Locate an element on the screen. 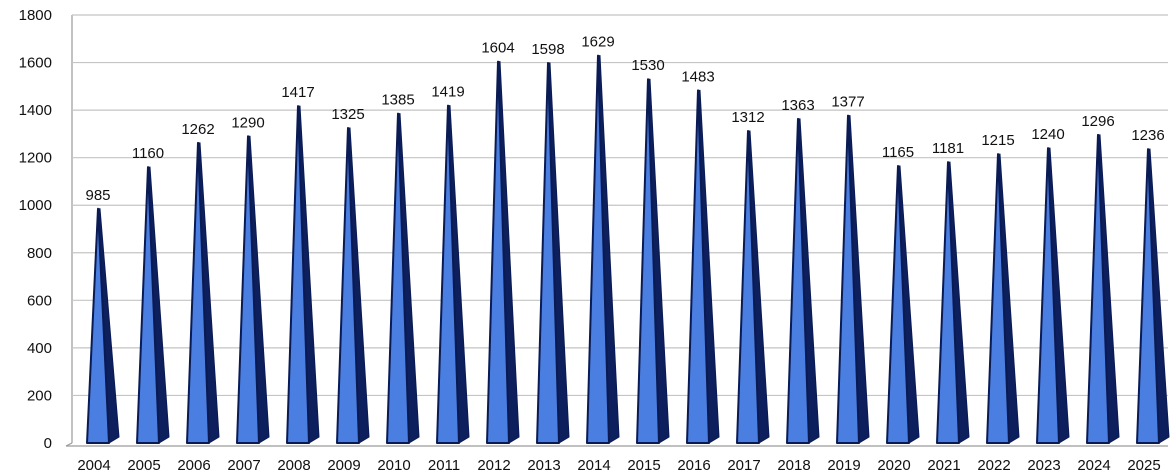 This screenshot has height=475, width=1171. x-tick-label: 2013 is located at coordinates (543, 465).